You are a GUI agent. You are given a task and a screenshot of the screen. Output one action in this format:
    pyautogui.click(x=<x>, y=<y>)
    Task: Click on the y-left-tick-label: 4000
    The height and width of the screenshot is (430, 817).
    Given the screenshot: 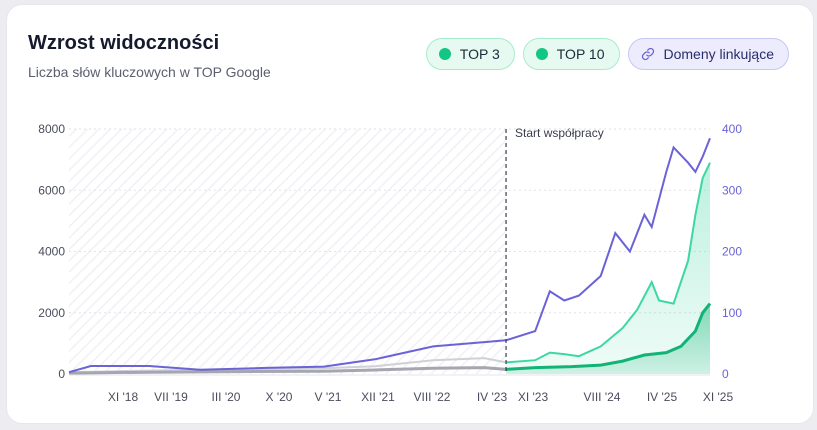 What is the action you would take?
    pyautogui.click(x=51, y=252)
    